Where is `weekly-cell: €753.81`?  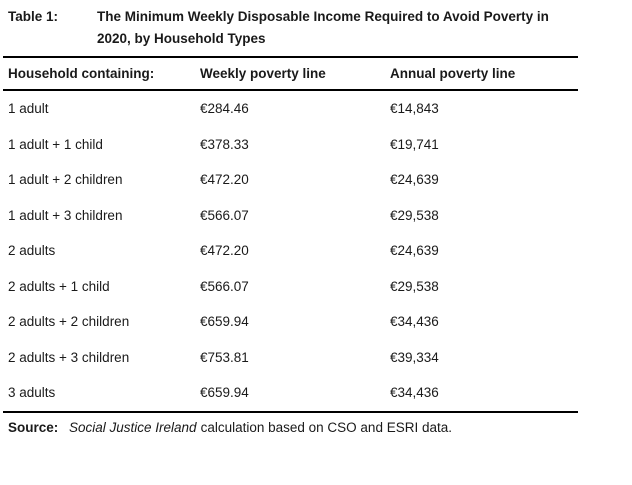 weekly-cell: €753.81 is located at coordinates (224, 357).